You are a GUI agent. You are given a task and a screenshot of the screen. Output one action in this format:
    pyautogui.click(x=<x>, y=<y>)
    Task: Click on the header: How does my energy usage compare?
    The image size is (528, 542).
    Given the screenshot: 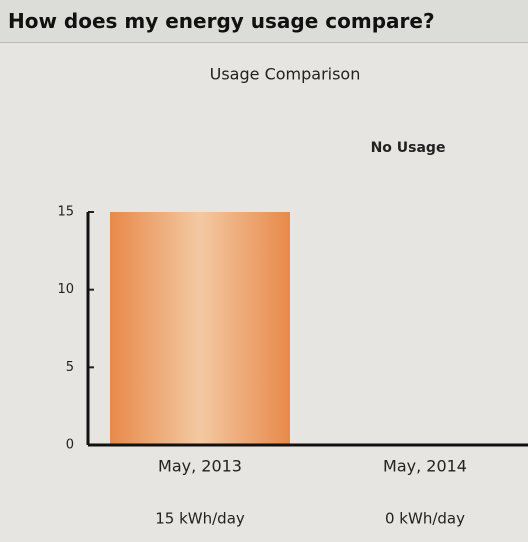 What is the action you would take?
    pyautogui.click(x=264, y=21)
    